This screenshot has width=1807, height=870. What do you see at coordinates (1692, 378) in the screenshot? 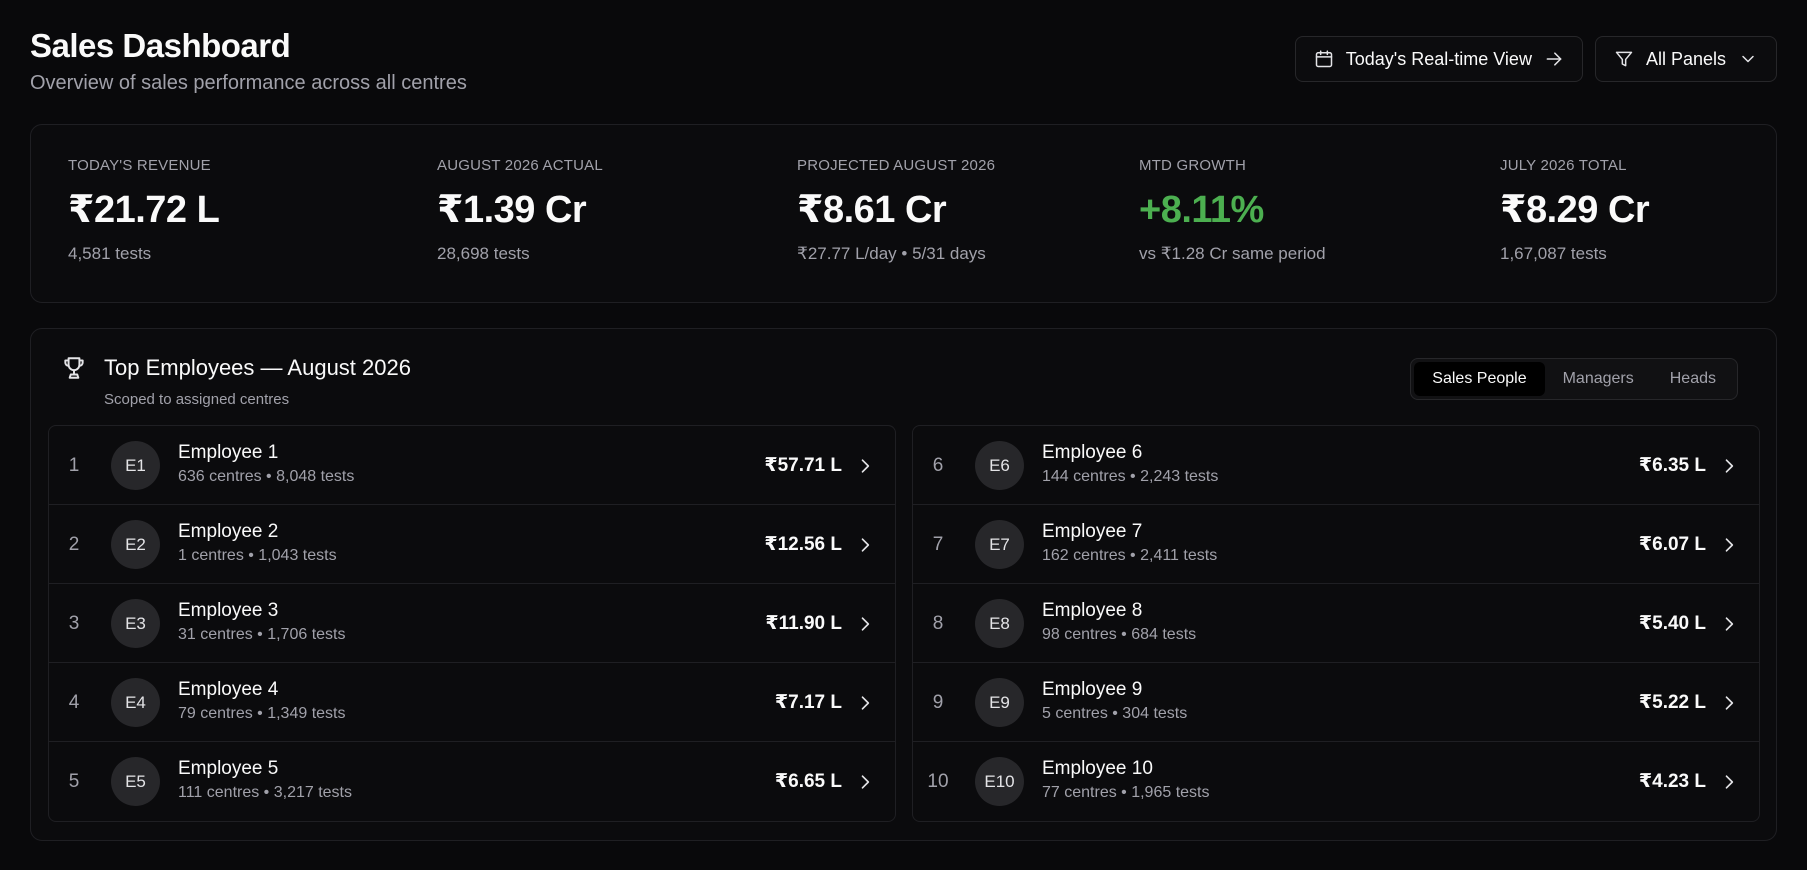
I see `tab-heads: Heads` at bounding box center [1692, 378].